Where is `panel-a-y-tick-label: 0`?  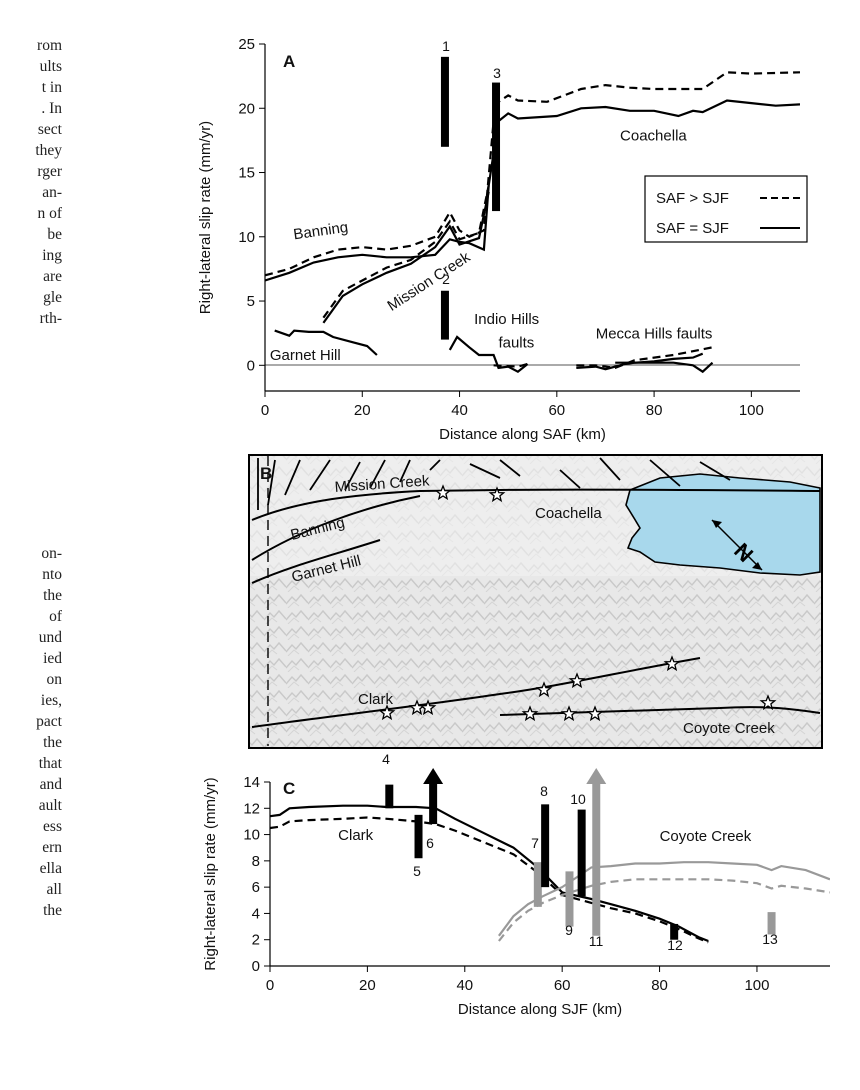 panel-a-y-tick-label: 0 is located at coordinates (251, 365).